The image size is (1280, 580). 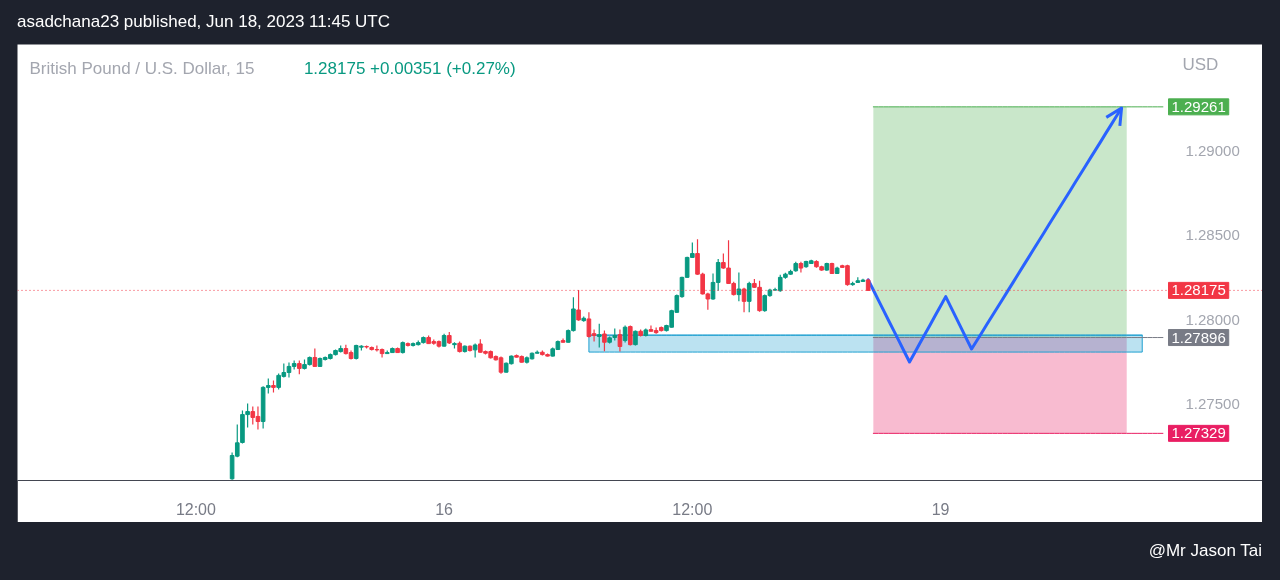 What do you see at coordinates (142, 68) in the screenshot?
I see `text: British Pound / U.S. Dollar, 15` at bounding box center [142, 68].